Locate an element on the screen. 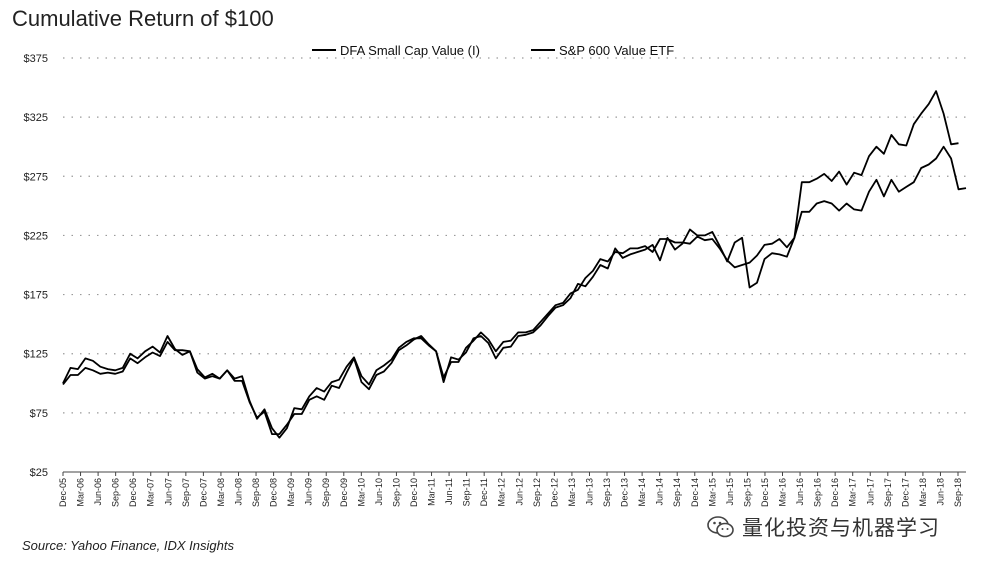 Image resolution: width=1008 pixels, height=567 pixels. x-tick-label: Dec-12 is located at coordinates (554, 492).